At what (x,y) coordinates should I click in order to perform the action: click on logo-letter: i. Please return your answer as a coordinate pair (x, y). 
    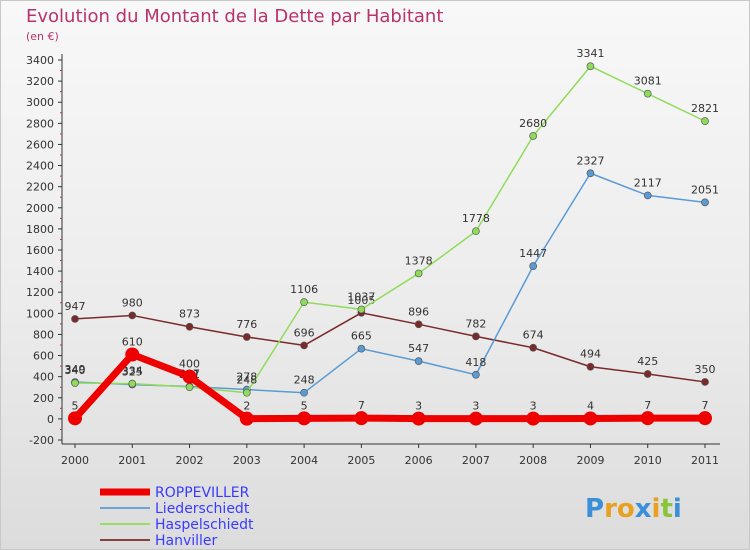
    Looking at the image, I should click on (656, 509).